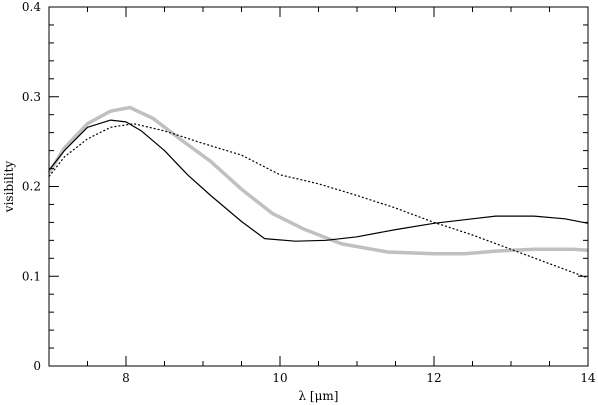 This screenshot has width=598, height=405. What do you see at coordinates (31, 276) in the screenshot?
I see `y-tick-label: 0.1` at bounding box center [31, 276].